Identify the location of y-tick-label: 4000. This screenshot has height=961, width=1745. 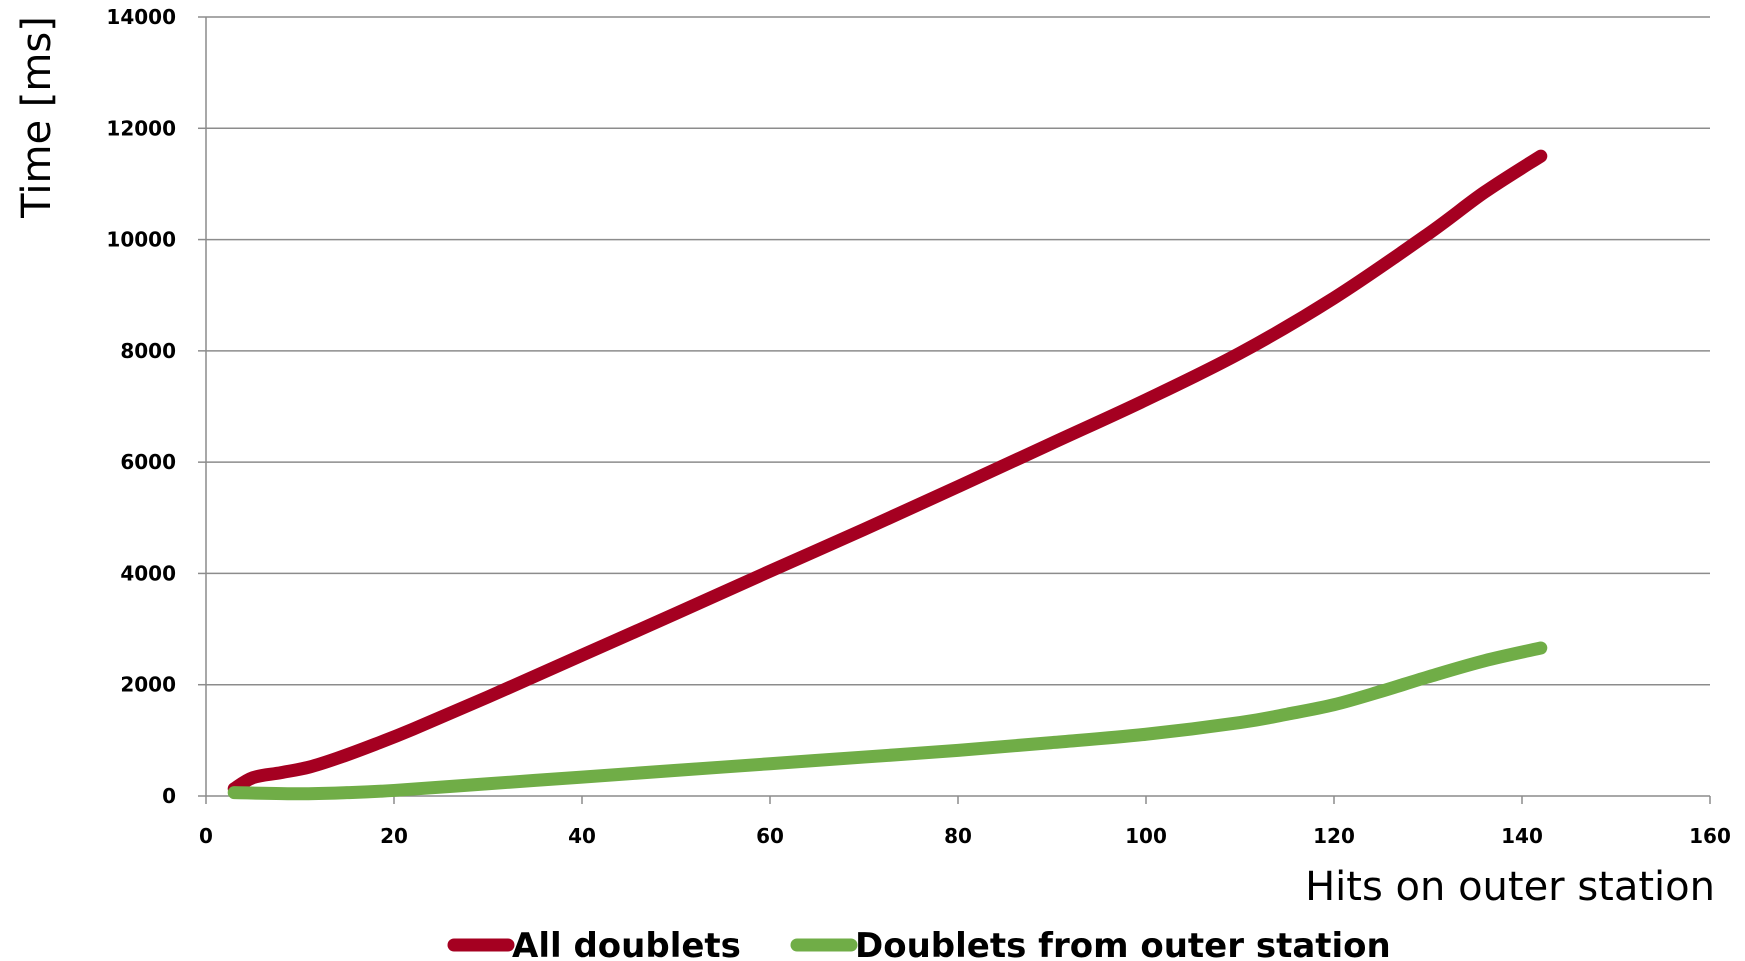
(148, 573).